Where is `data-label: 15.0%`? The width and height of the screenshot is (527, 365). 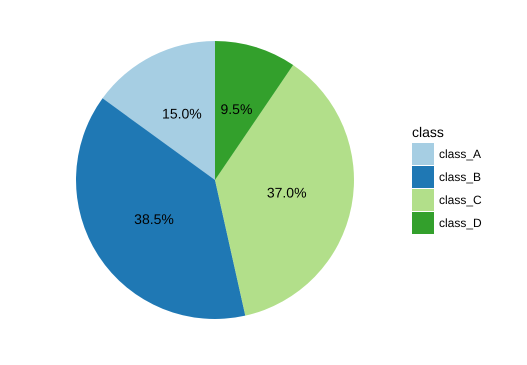
data-label: 15.0% is located at coordinates (182, 114).